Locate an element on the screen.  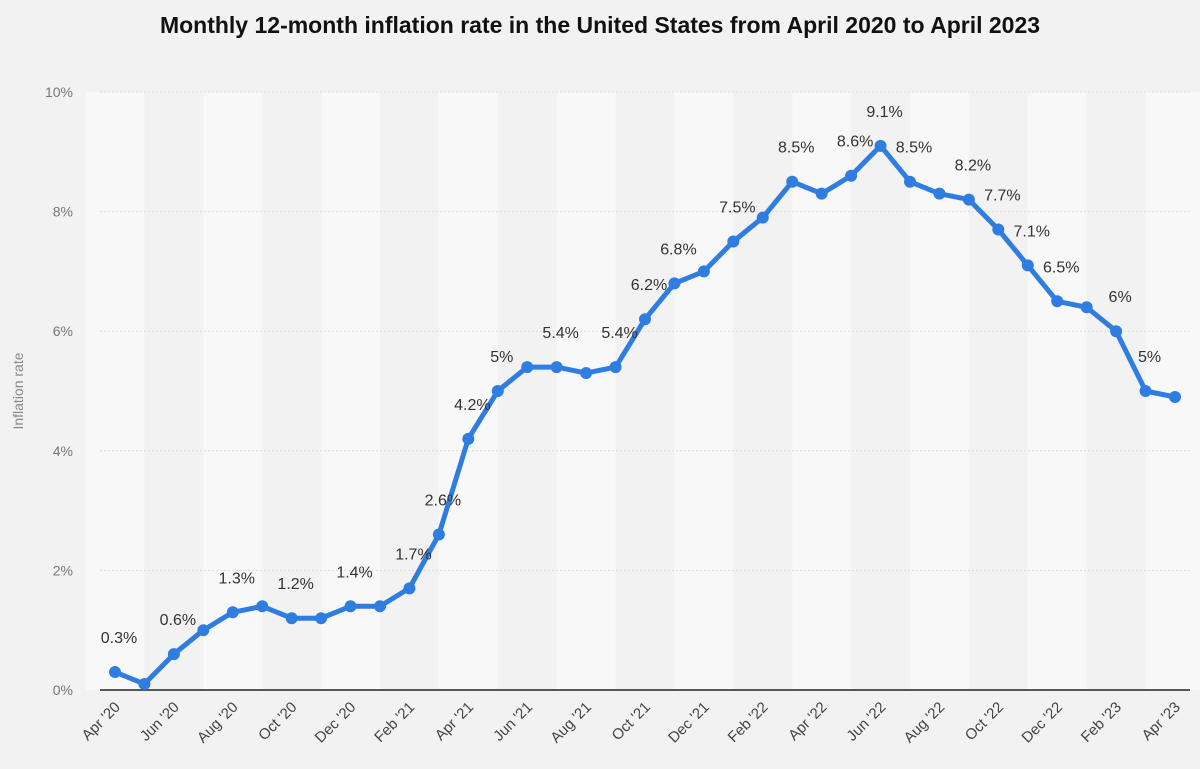
data-label: 6.2% is located at coordinates (649, 285).